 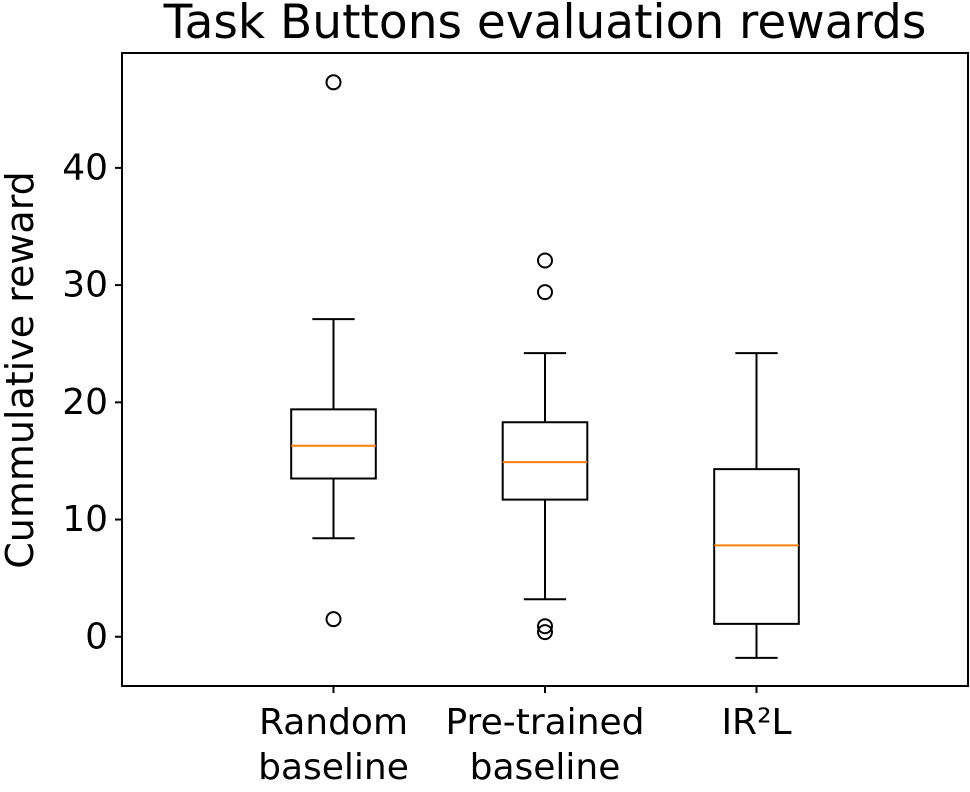 What do you see at coordinates (544, 745) in the screenshot?
I see `x-tick-label: Pre-trained baseline` at bounding box center [544, 745].